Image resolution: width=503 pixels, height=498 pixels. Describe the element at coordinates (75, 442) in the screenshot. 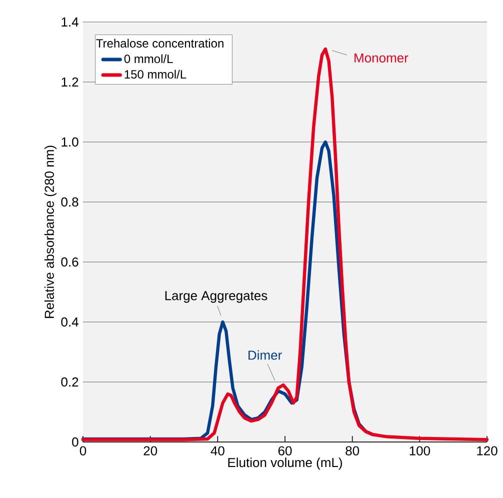

I see `y-tick-label: 0` at that location.